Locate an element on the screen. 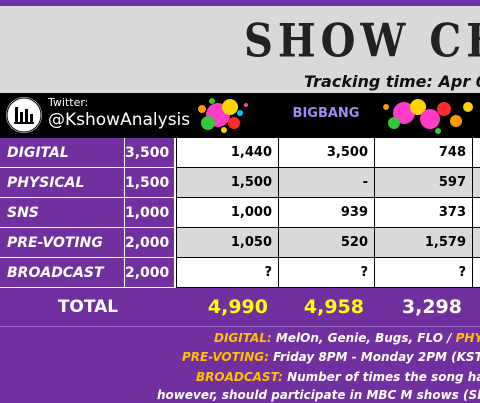 This screenshot has height=403, width=480. twitter-label: Twitter: is located at coordinates (68, 102).